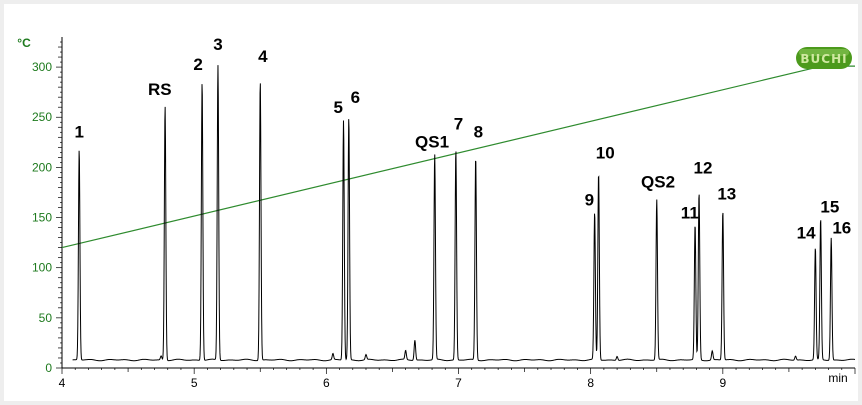 The image size is (862, 405). Describe the element at coordinates (78, 131) in the screenshot. I see `peak-label-1: 1` at that location.